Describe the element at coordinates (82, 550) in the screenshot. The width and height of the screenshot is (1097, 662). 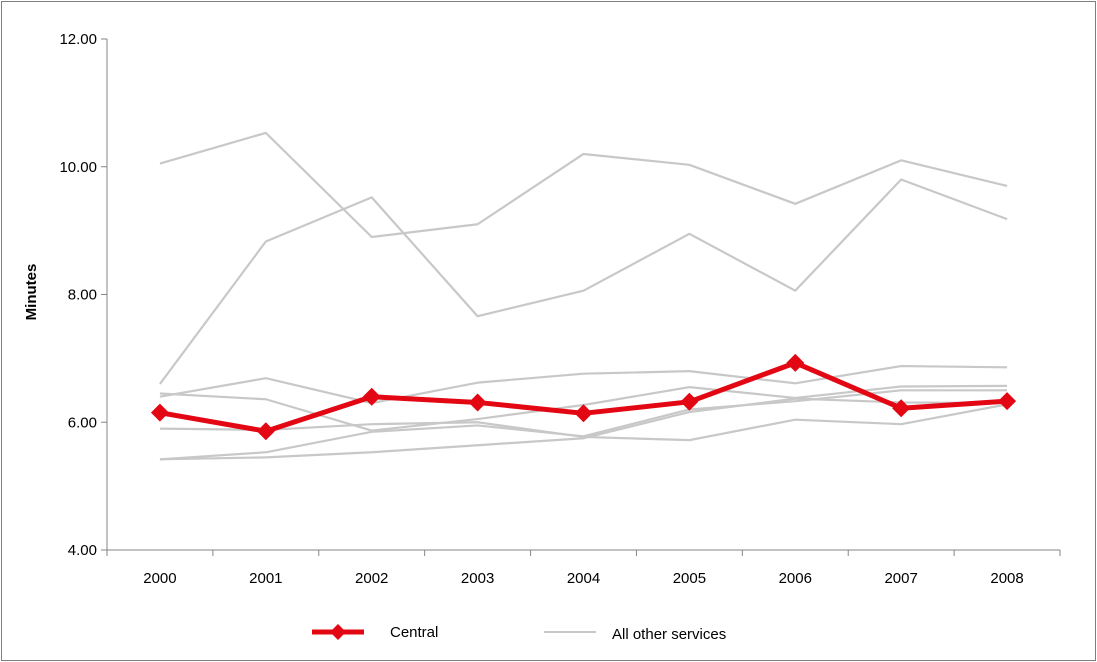
I see `y-tick-label: 4.00` at that location.